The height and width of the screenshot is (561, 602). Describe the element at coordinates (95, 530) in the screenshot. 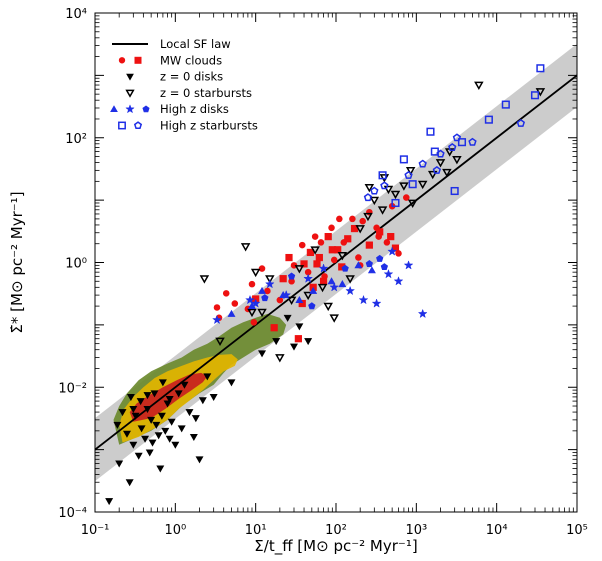

I see `x-tick-label: 10⁻¹` at that location.